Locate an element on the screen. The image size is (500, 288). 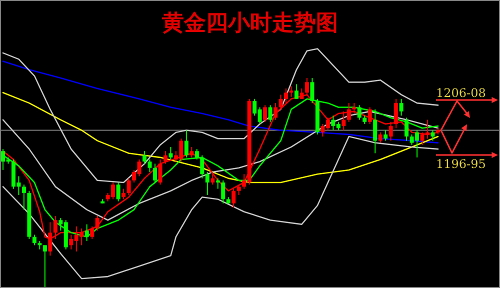
chart-title: 黄金四小时走势图 is located at coordinates (249, 23).